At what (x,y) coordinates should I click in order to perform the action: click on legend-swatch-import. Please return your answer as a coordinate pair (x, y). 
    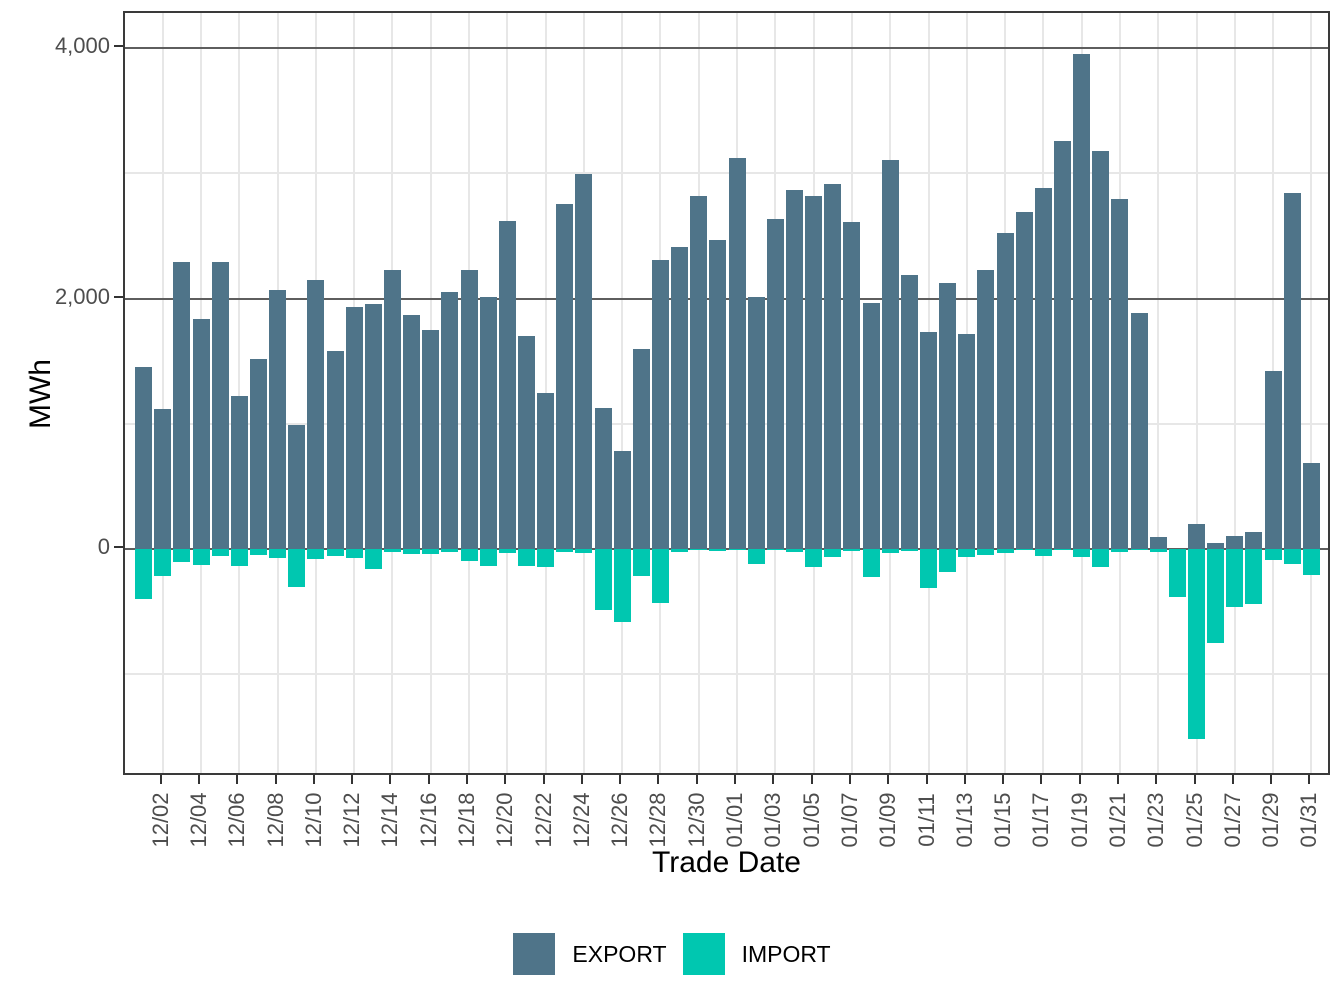
    Looking at the image, I should click on (703, 954).